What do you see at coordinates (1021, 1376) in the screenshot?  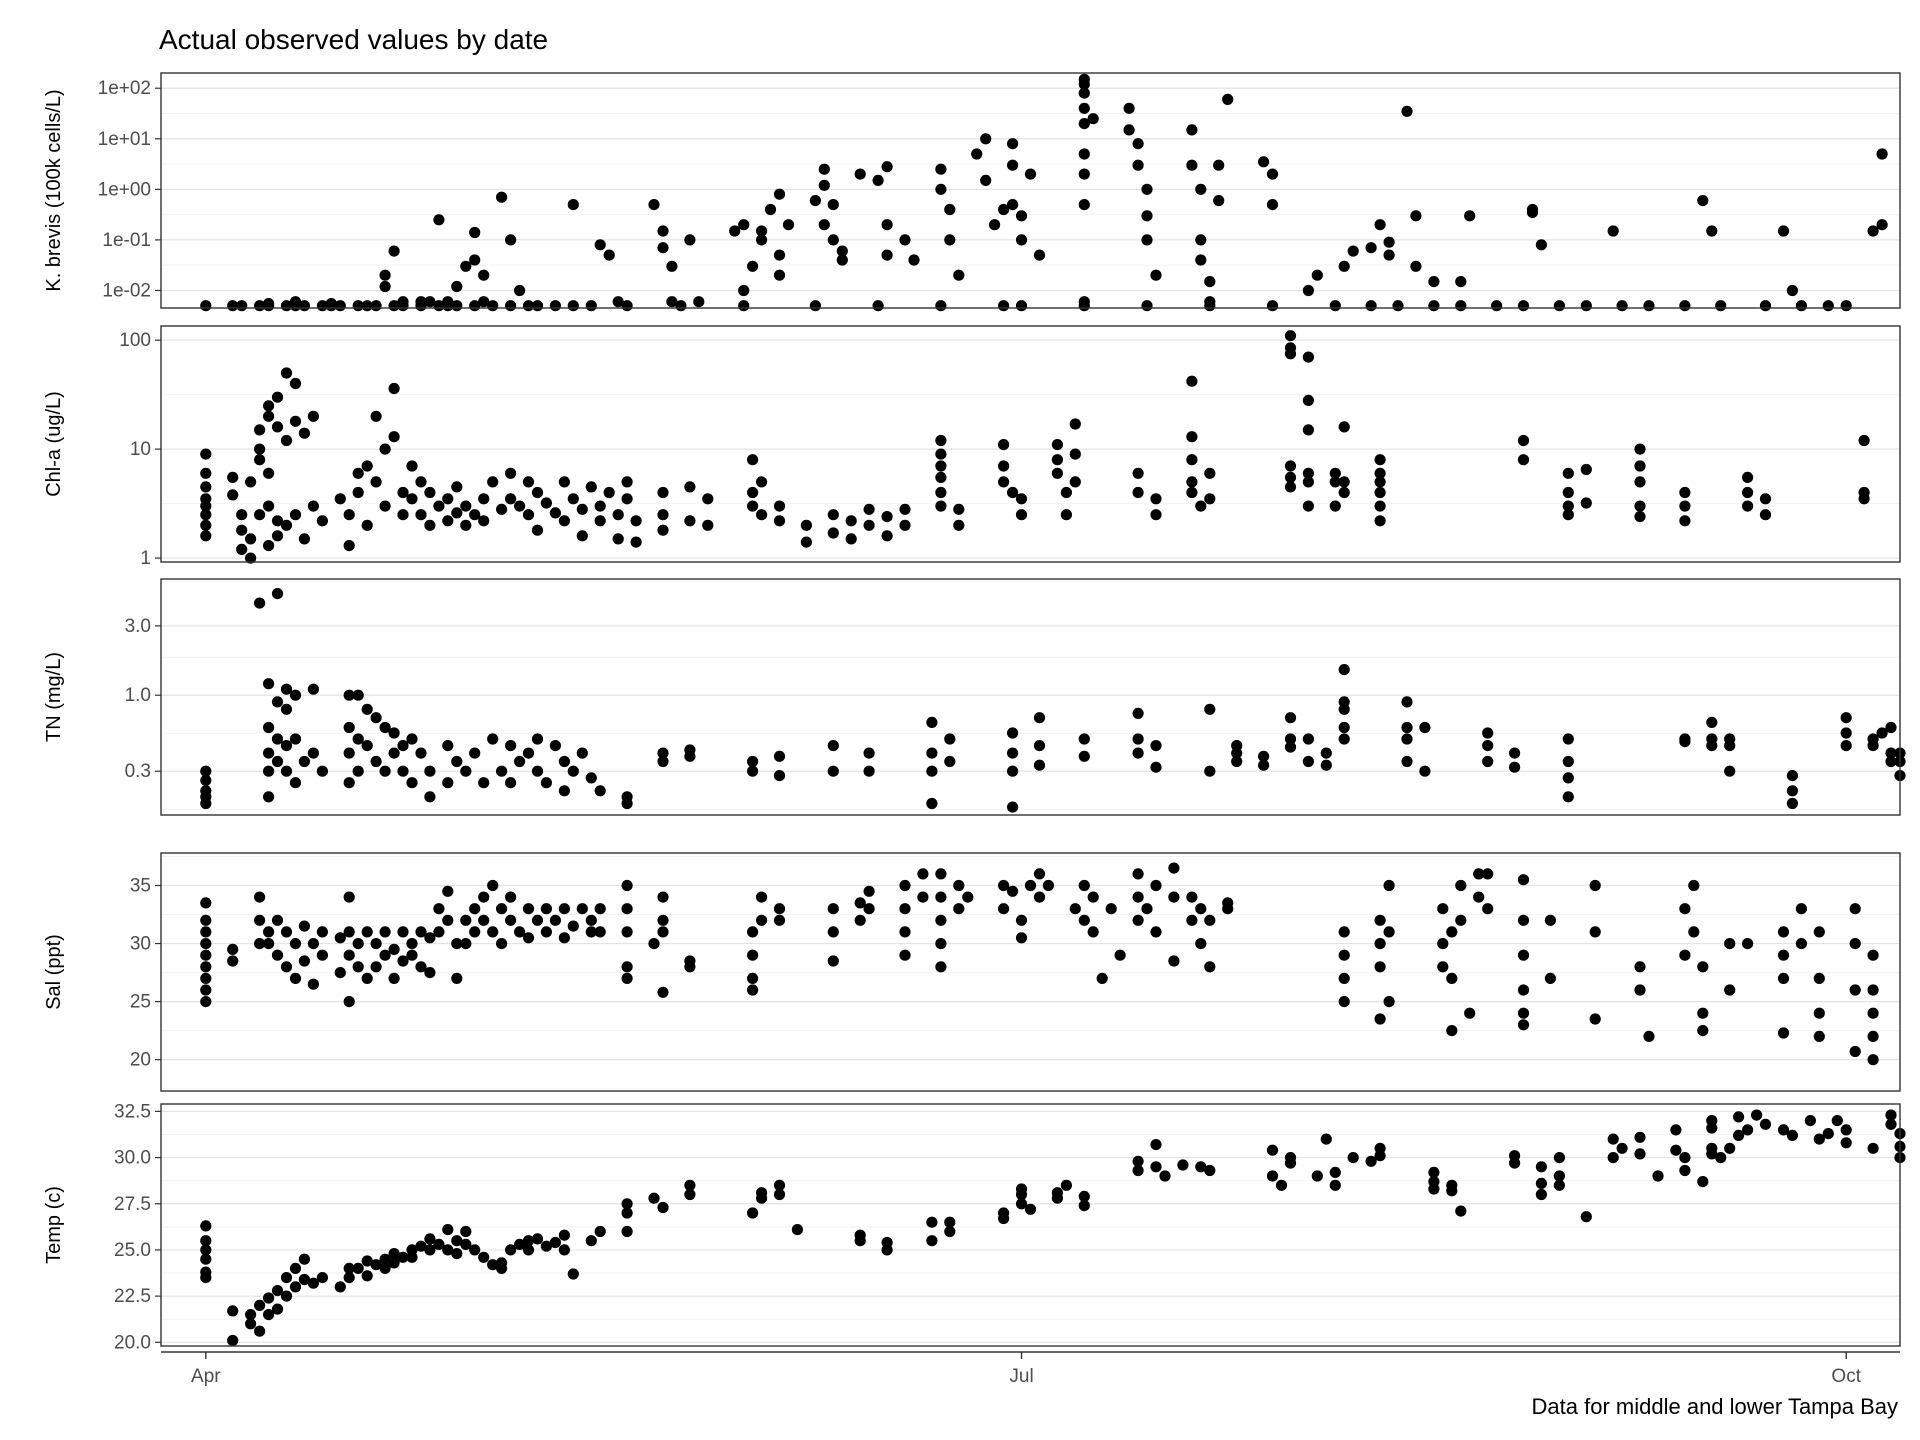 I see `x-tick-label: Jul` at bounding box center [1021, 1376].